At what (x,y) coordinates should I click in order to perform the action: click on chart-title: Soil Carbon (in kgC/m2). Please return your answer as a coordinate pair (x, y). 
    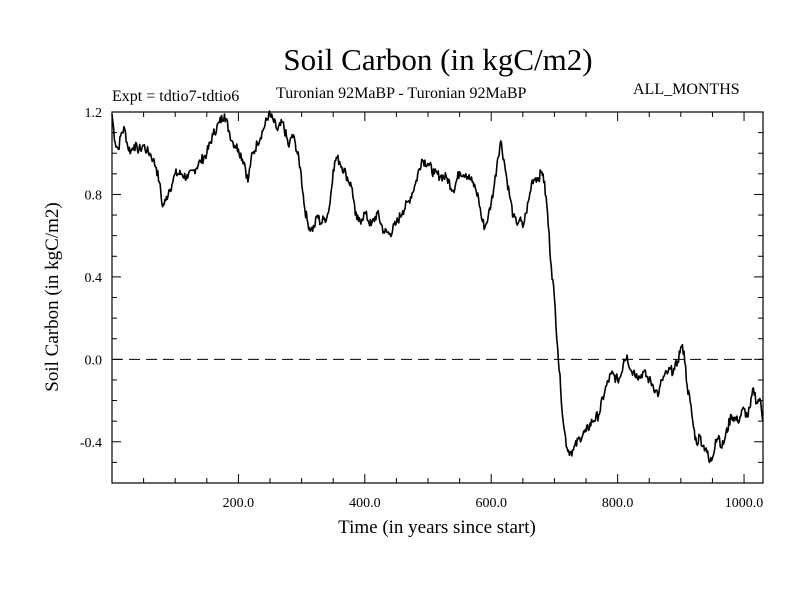
    Looking at the image, I should click on (438, 59).